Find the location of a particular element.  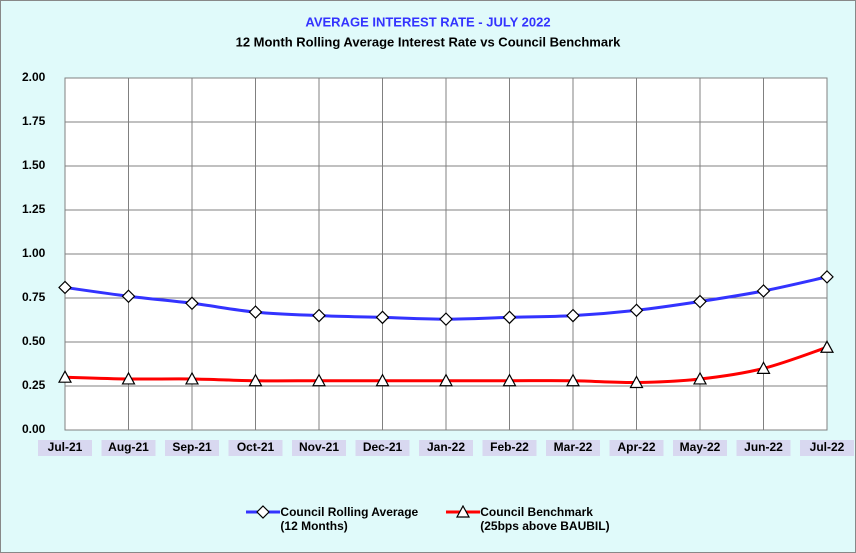

x-tick-label: Jun-22 is located at coordinates (763, 447).